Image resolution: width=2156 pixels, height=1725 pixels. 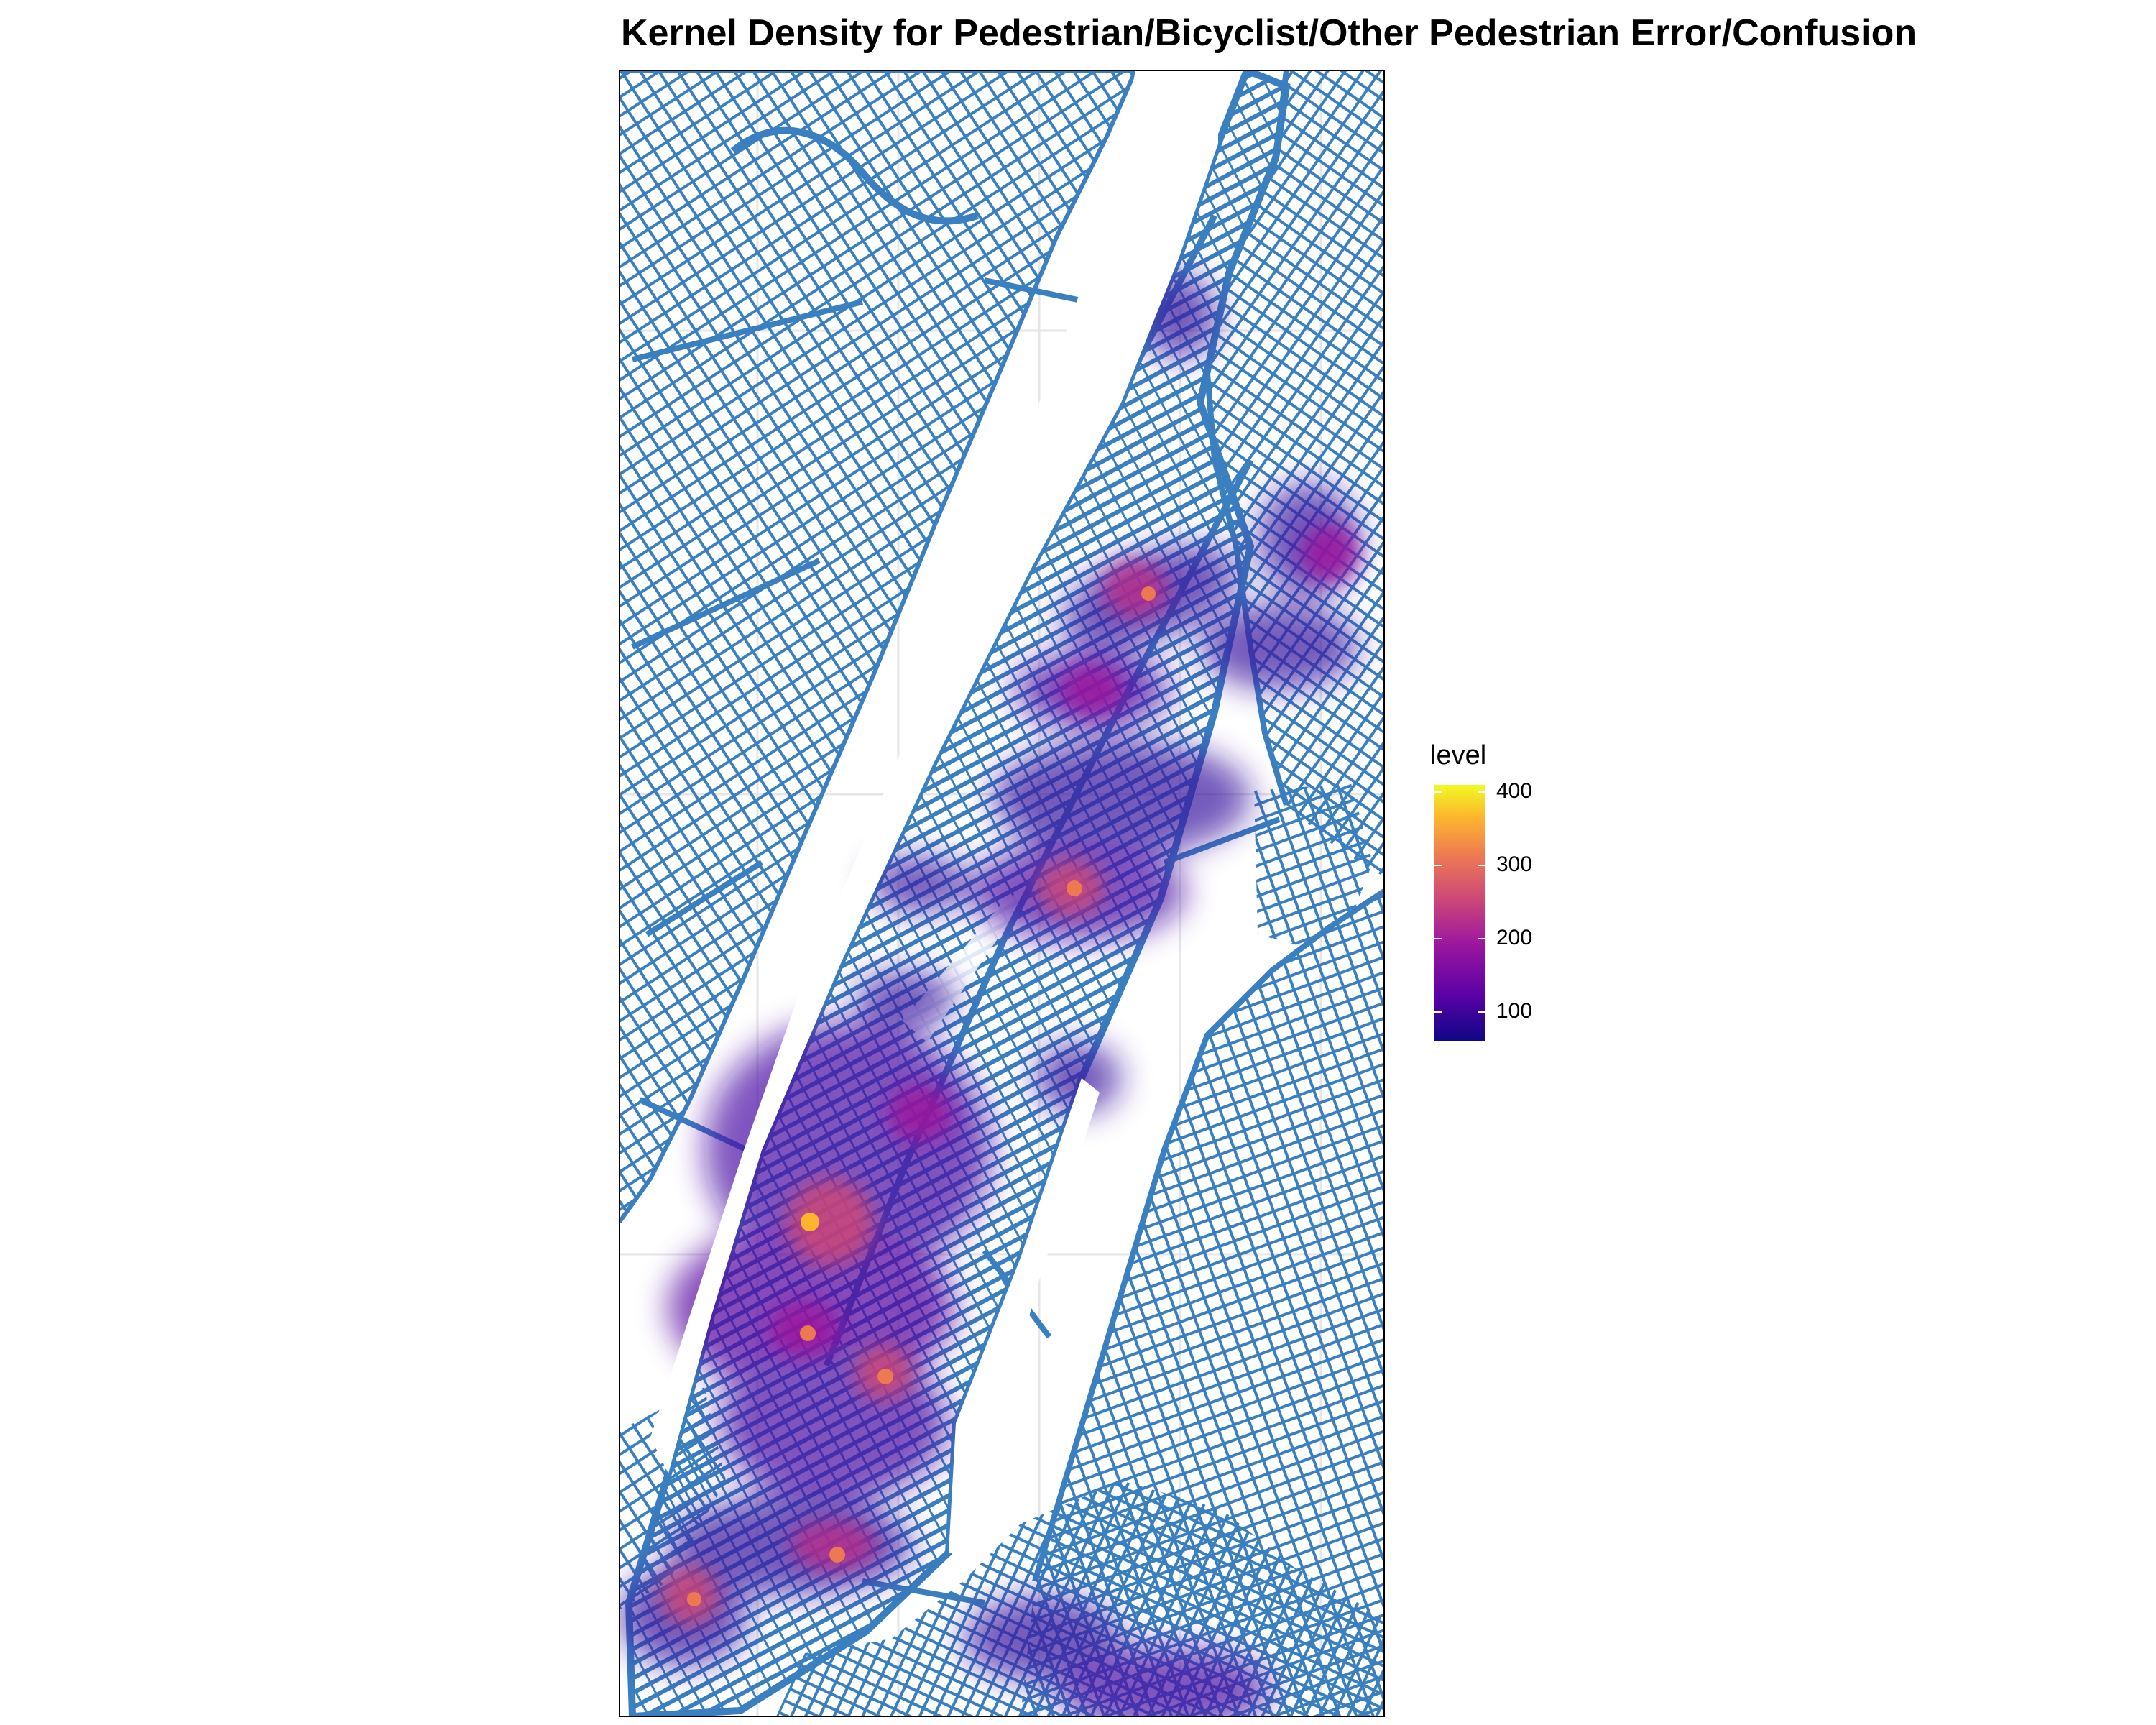 What do you see at coordinates (1313, 869) in the screenshot?
I see `randalls-island` at bounding box center [1313, 869].